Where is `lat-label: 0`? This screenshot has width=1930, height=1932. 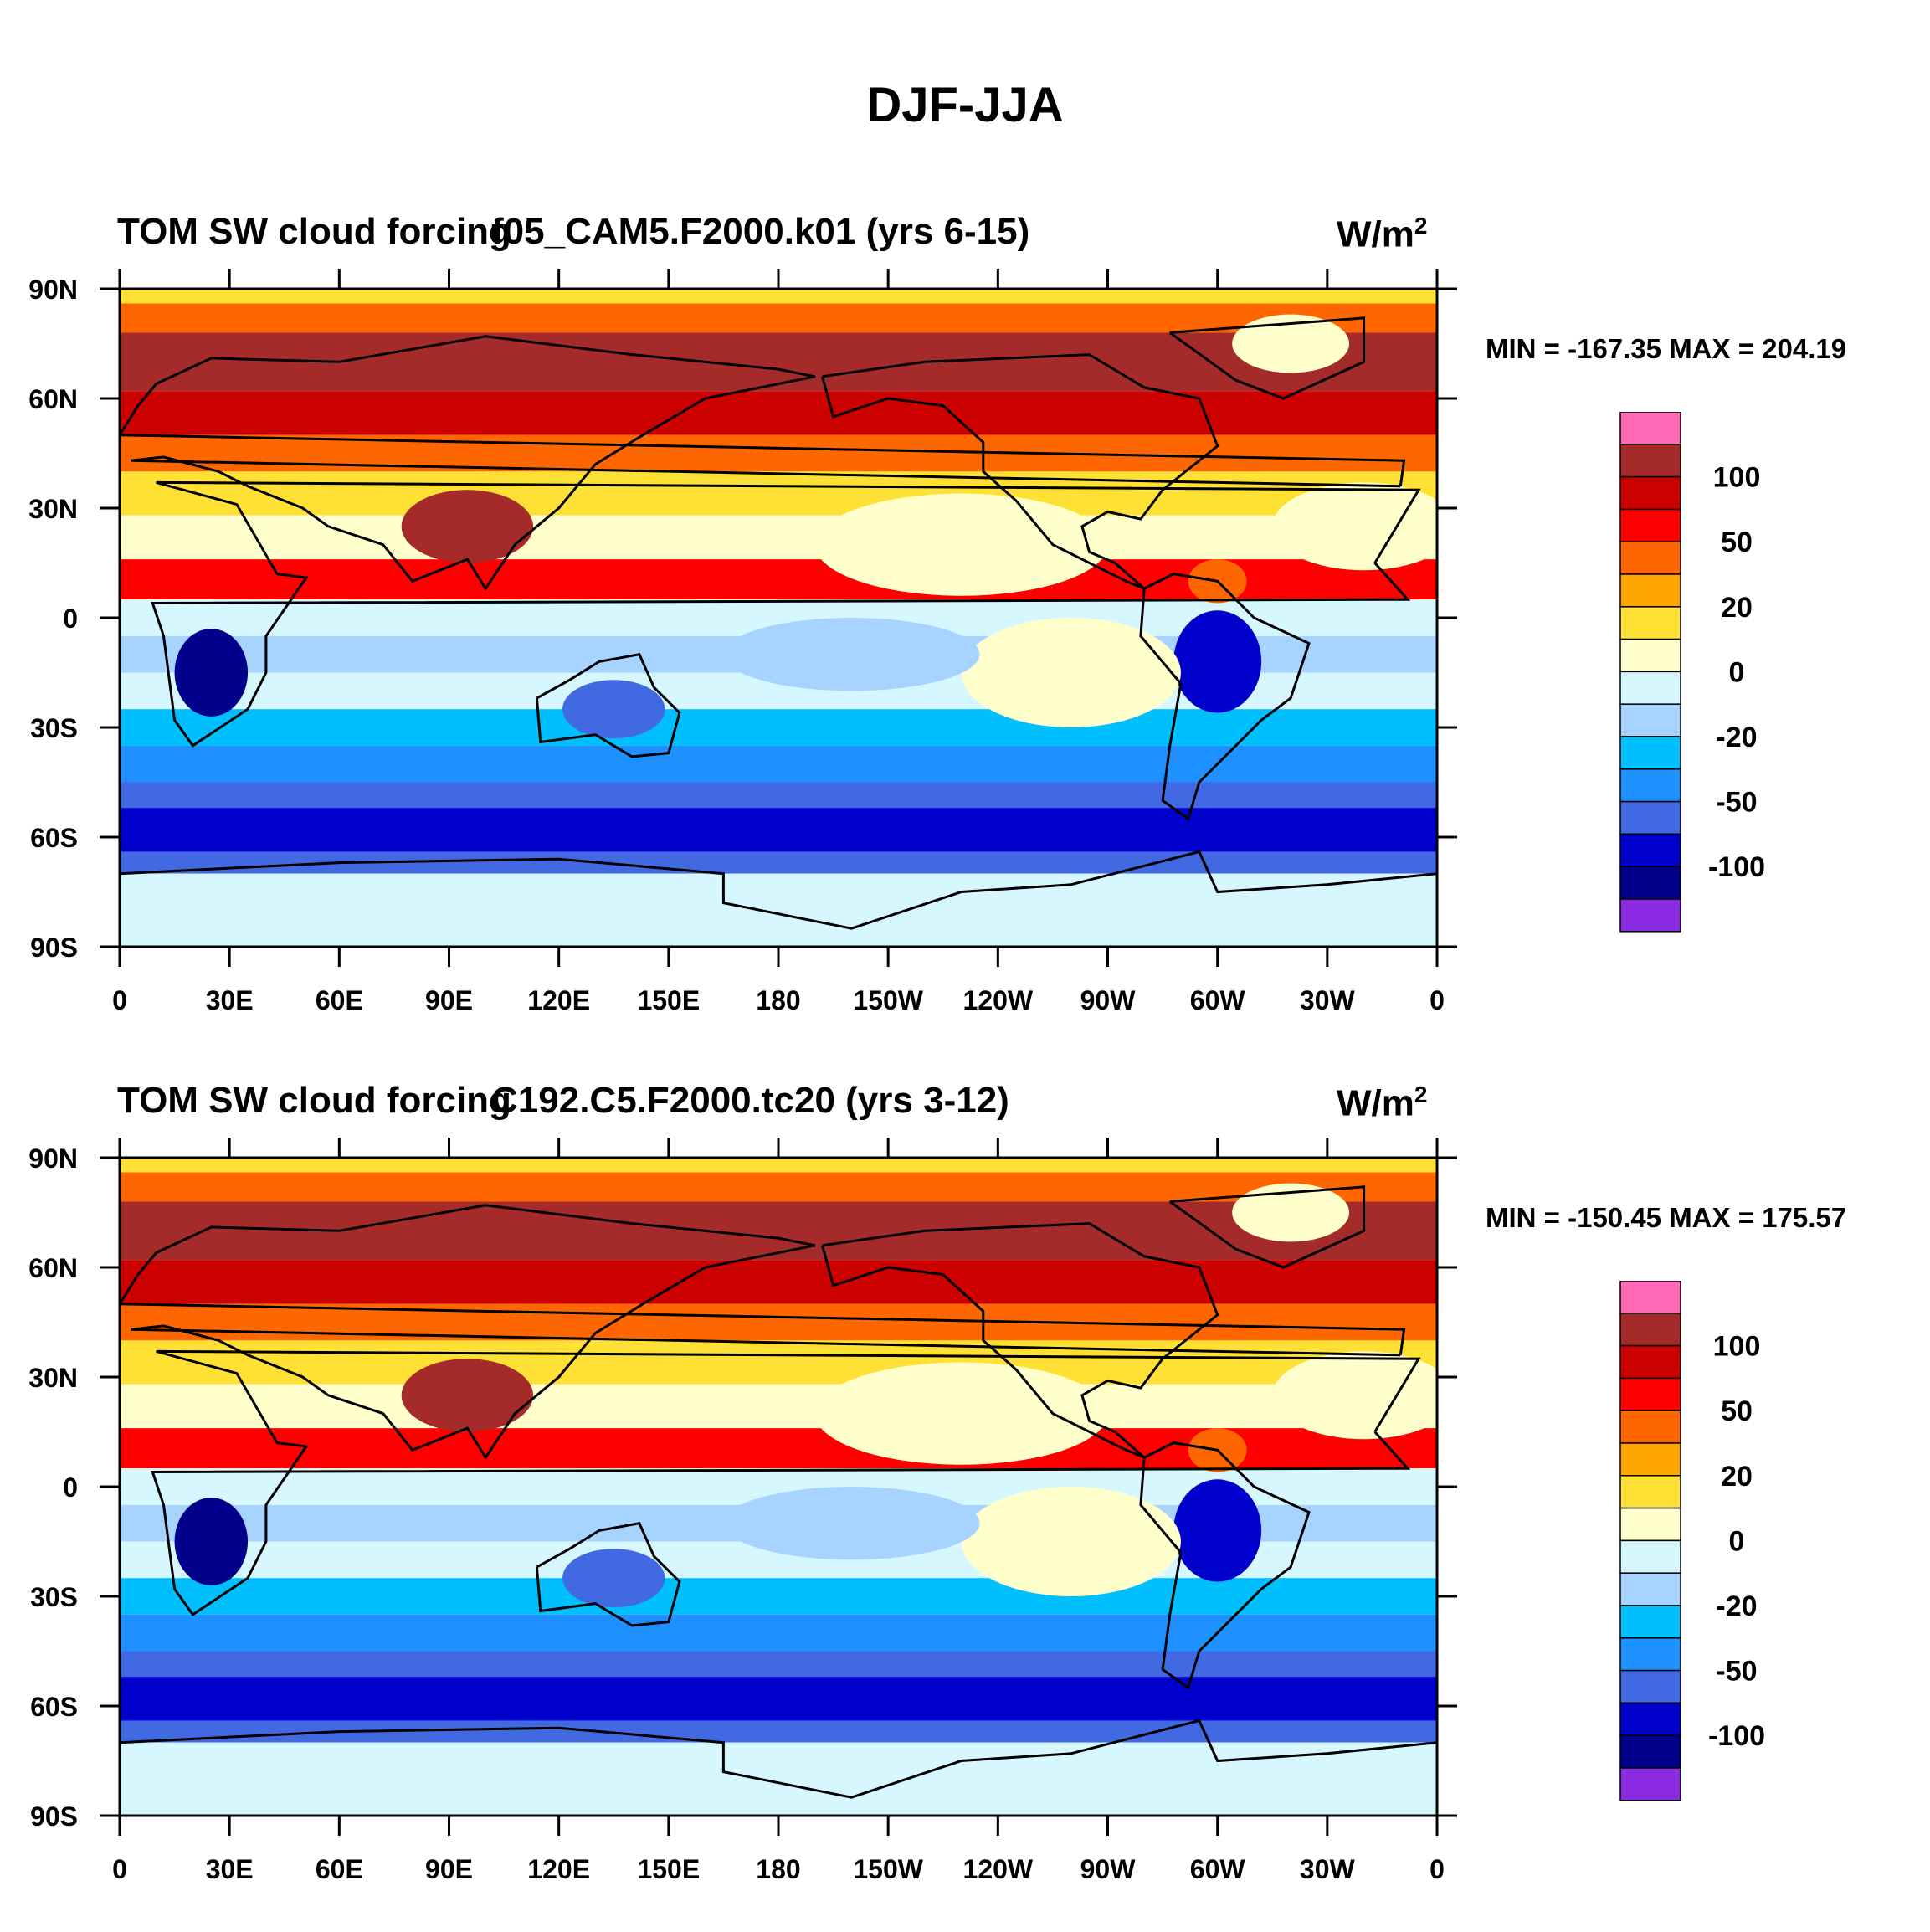 lat-label: 0 is located at coordinates (70, 1488).